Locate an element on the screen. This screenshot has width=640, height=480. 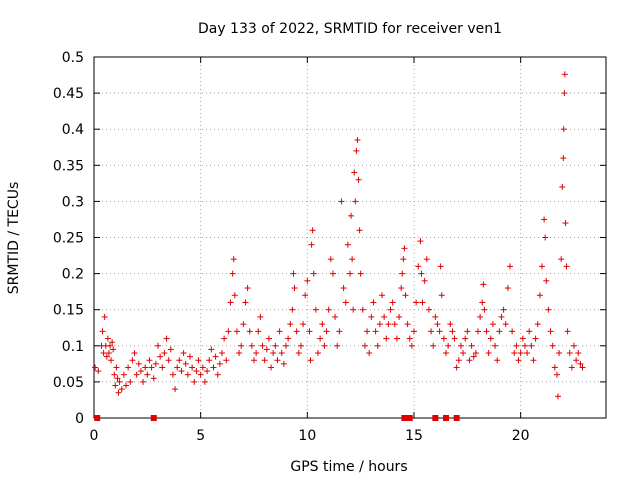
x-tick-label: 15 is located at coordinates (414, 436).